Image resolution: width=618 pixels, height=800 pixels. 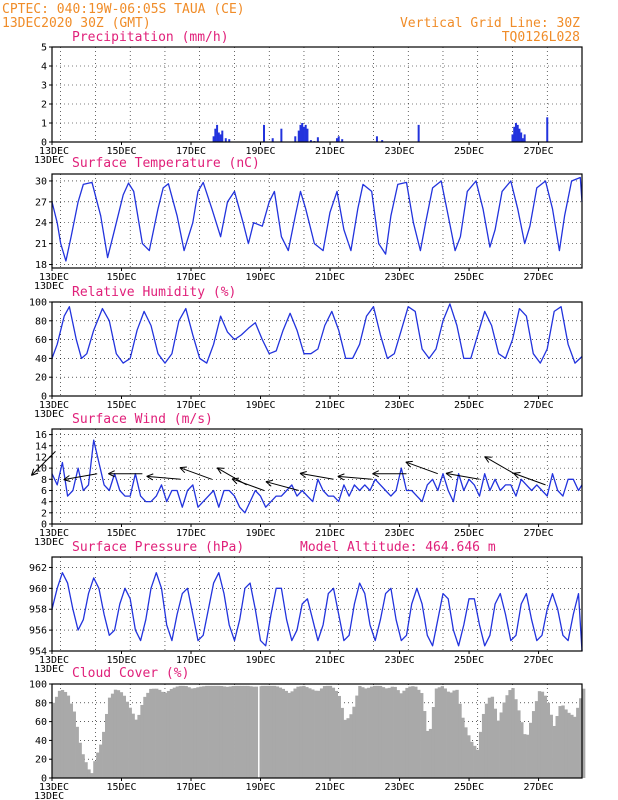 What do you see at coordinates (76, 23) in the screenshot?
I see `run-time-header: 13DEC2020 30Z (GMT)` at bounding box center [76, 23].